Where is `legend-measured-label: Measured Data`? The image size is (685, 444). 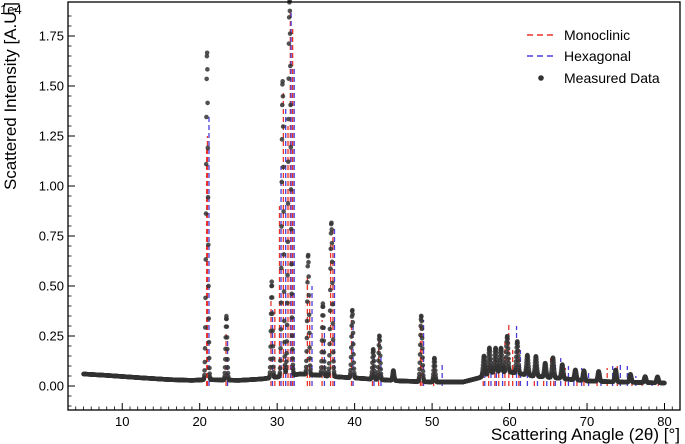 legend-measured-label: Measured Data is located at coordinates (612, 78).